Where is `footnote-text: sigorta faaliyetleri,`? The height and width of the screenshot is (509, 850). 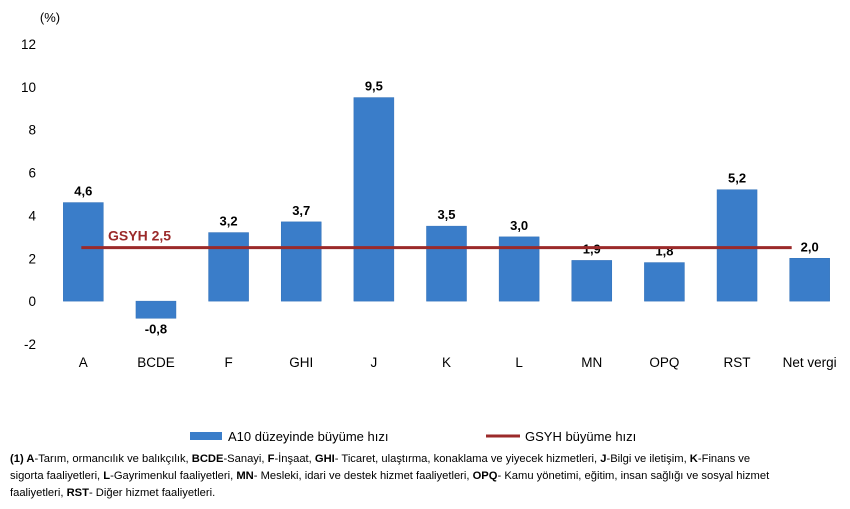
footnote-text: sigorta faaliyetleri, is located at coordinates (57, 476).